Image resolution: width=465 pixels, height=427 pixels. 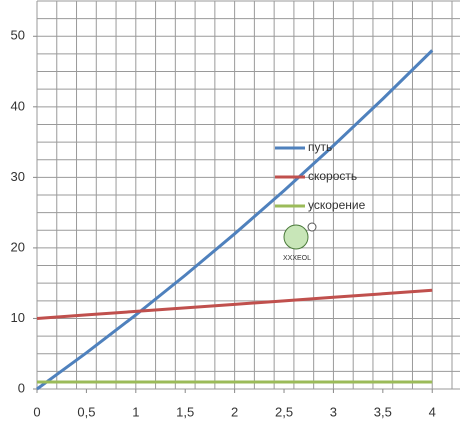 What do you see at coordinates (337, 205) in the screenshot?
I see `legend-label: ускорение` at bounding box center [337, 205].